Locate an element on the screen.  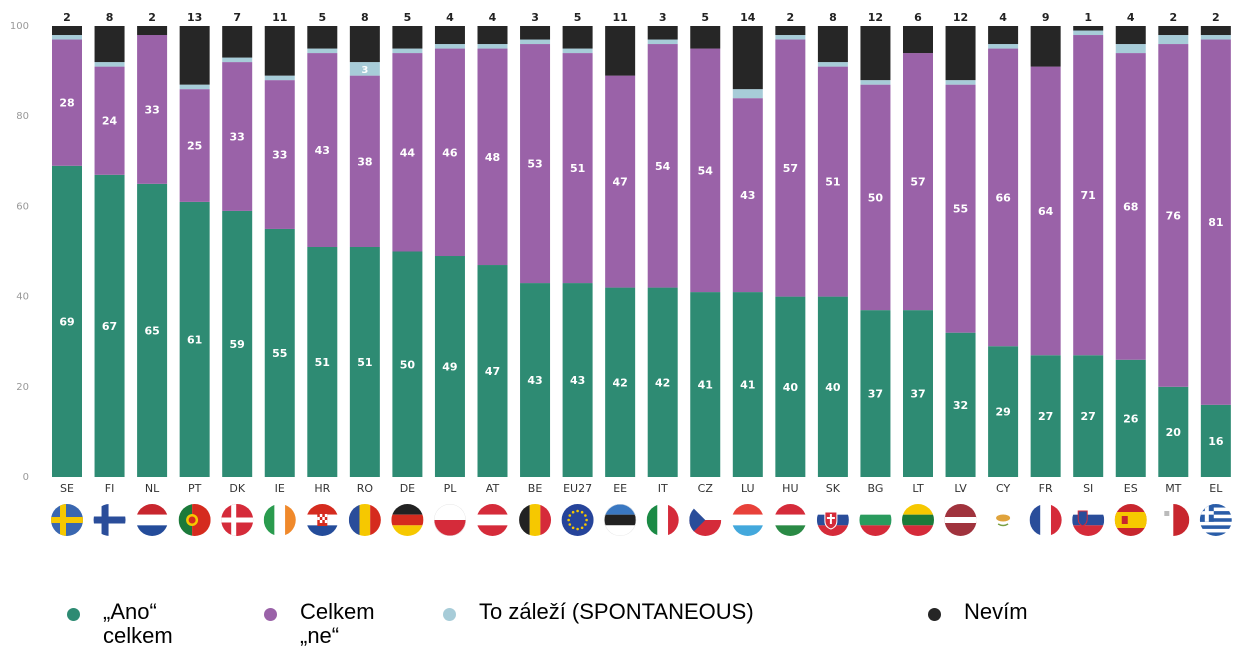
data-label-yes: 49 is located at coordinates (449, 367).